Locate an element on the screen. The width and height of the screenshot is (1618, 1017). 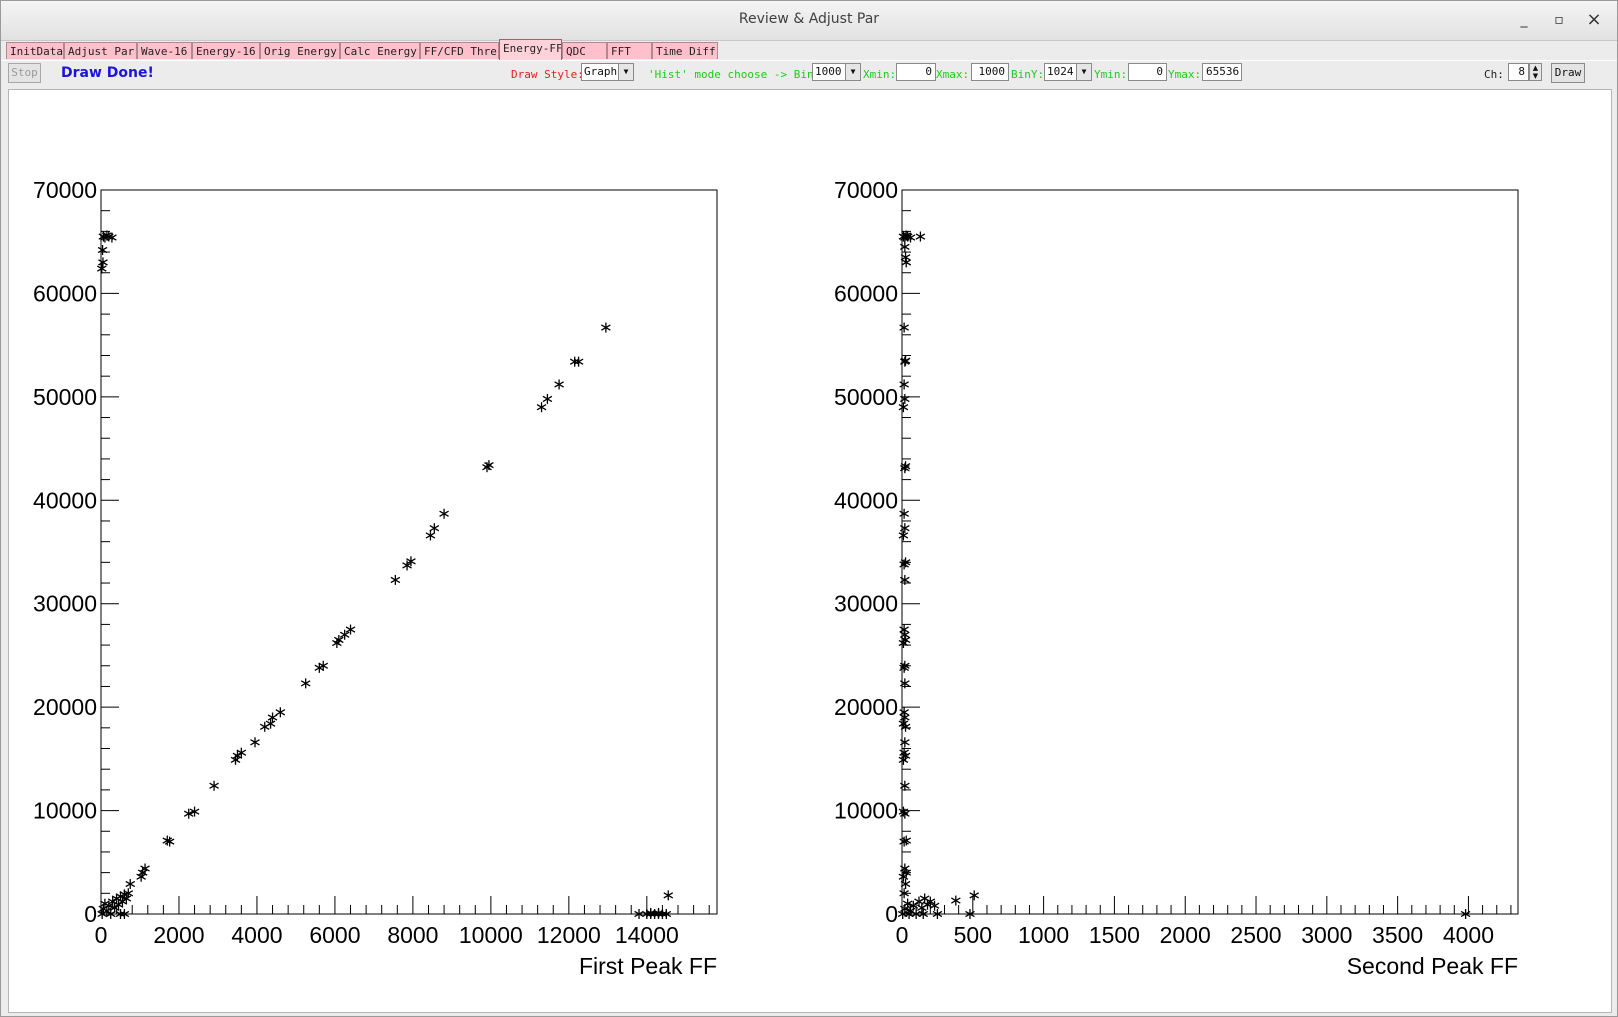
y-tick-label: 60000 is located at coordinates (65, 293).